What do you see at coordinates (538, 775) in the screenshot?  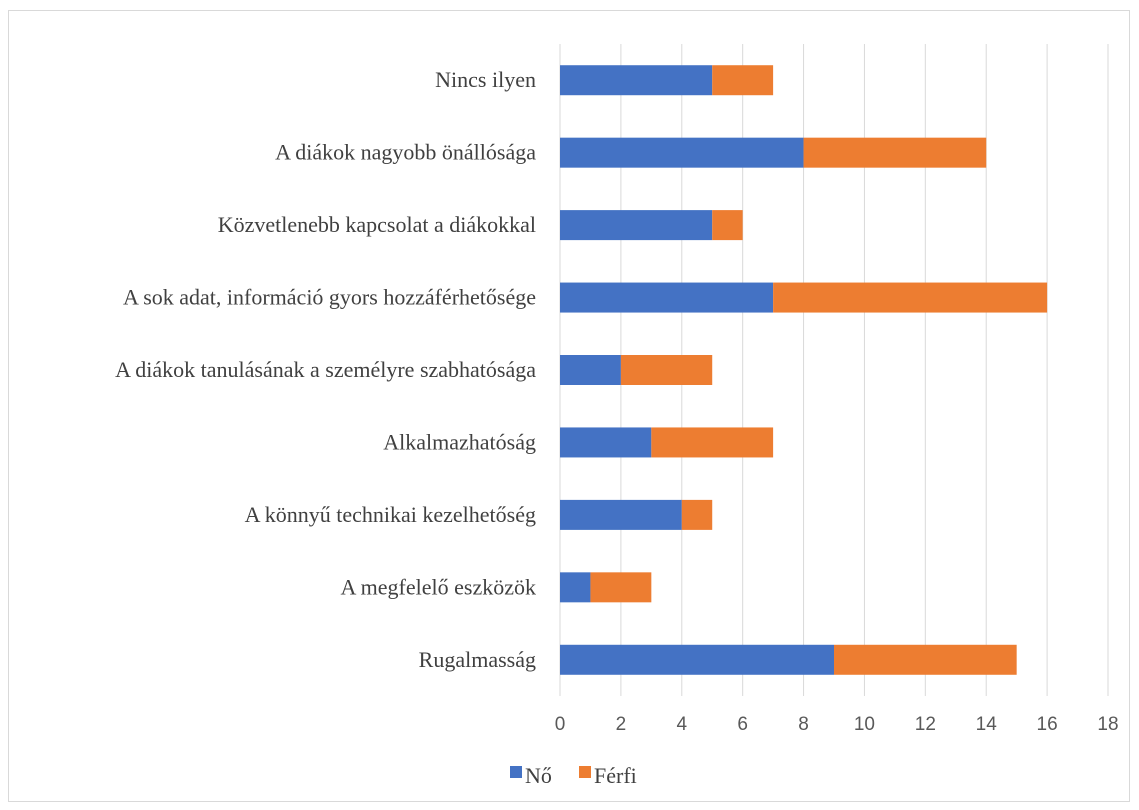 I see `legend-label-no: Nő` at bounding box center [538, 775].